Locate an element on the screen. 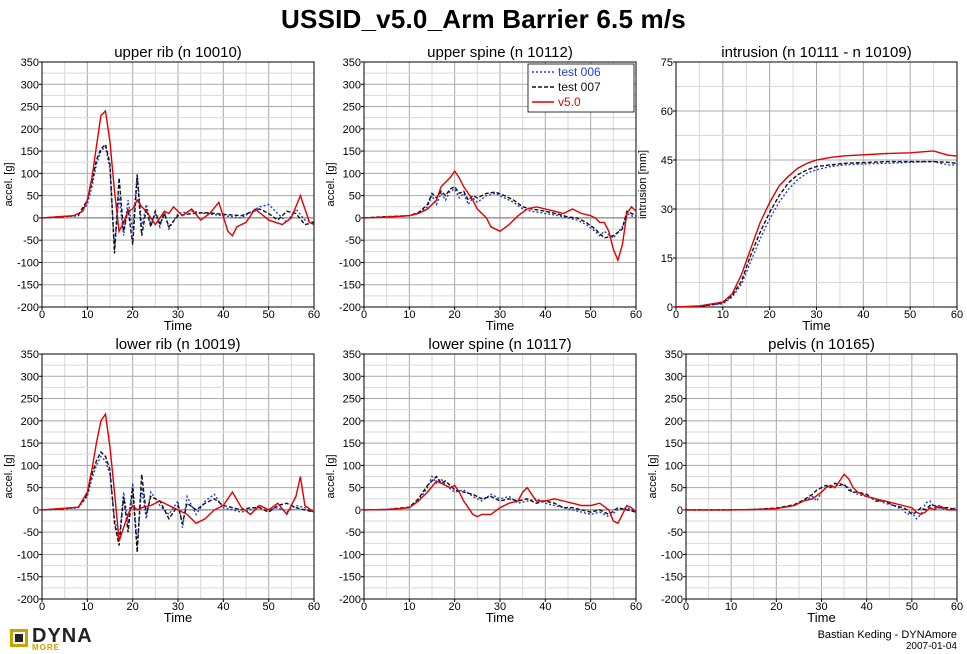 Image resolution: width=967 pixels, height=654 pixels. x-tick-label: 60 is located at coordinates (636, 315).